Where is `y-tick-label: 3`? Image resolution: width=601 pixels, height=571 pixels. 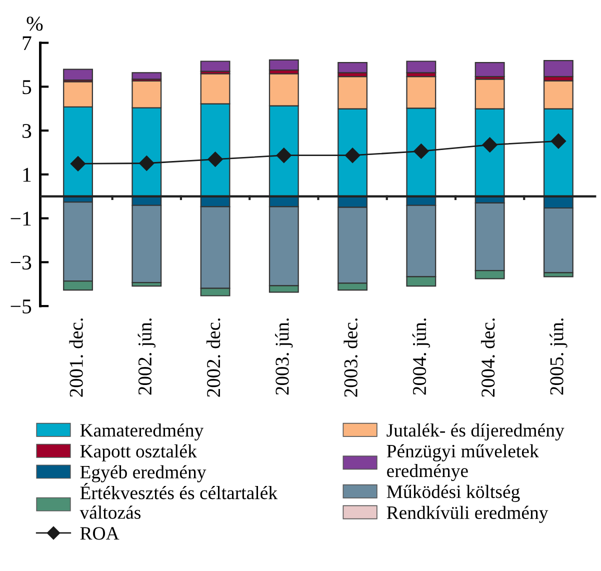
y-tick-label: 3 is located at coordinates (27, 131).